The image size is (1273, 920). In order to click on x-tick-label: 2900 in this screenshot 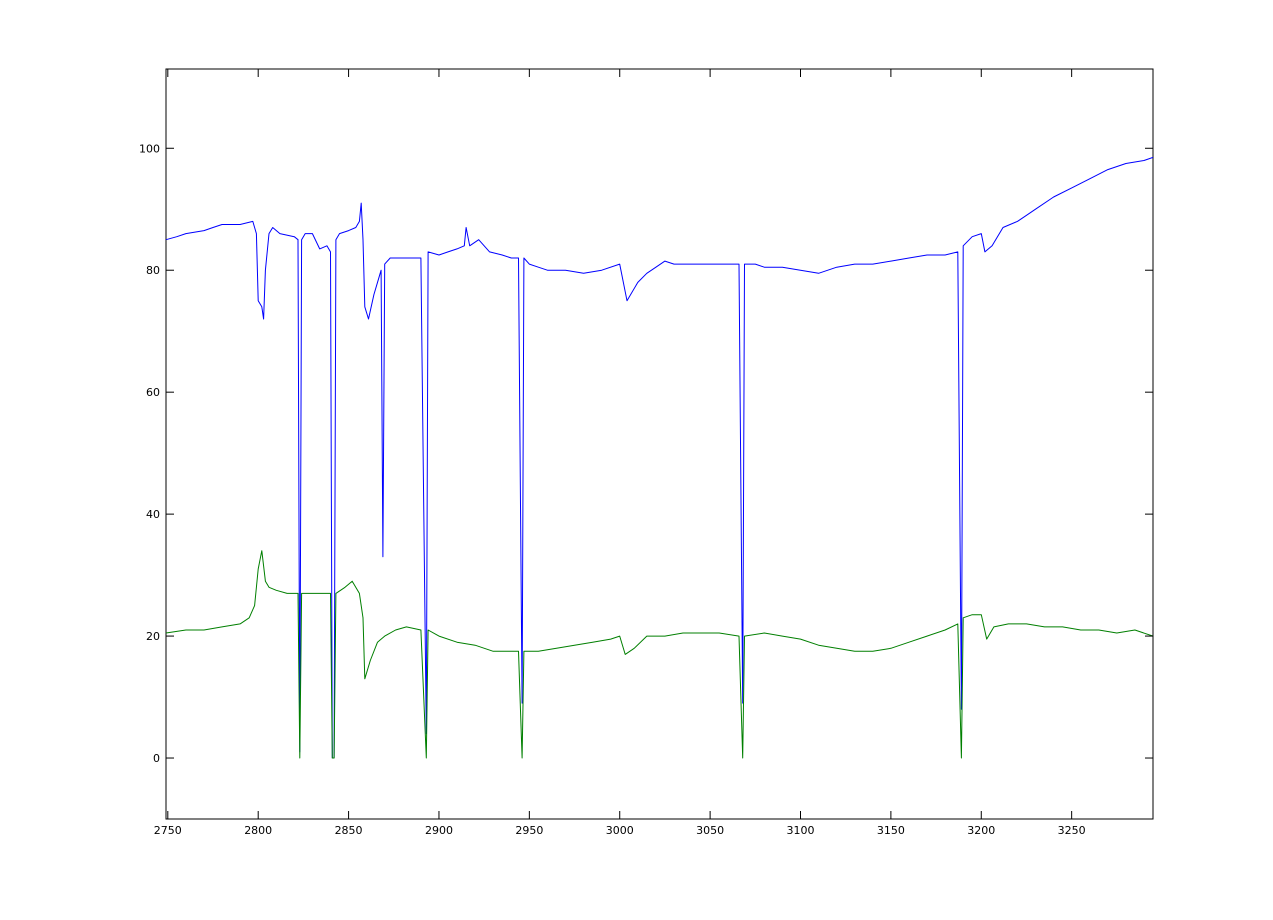, I will do `click(439, 830)`.